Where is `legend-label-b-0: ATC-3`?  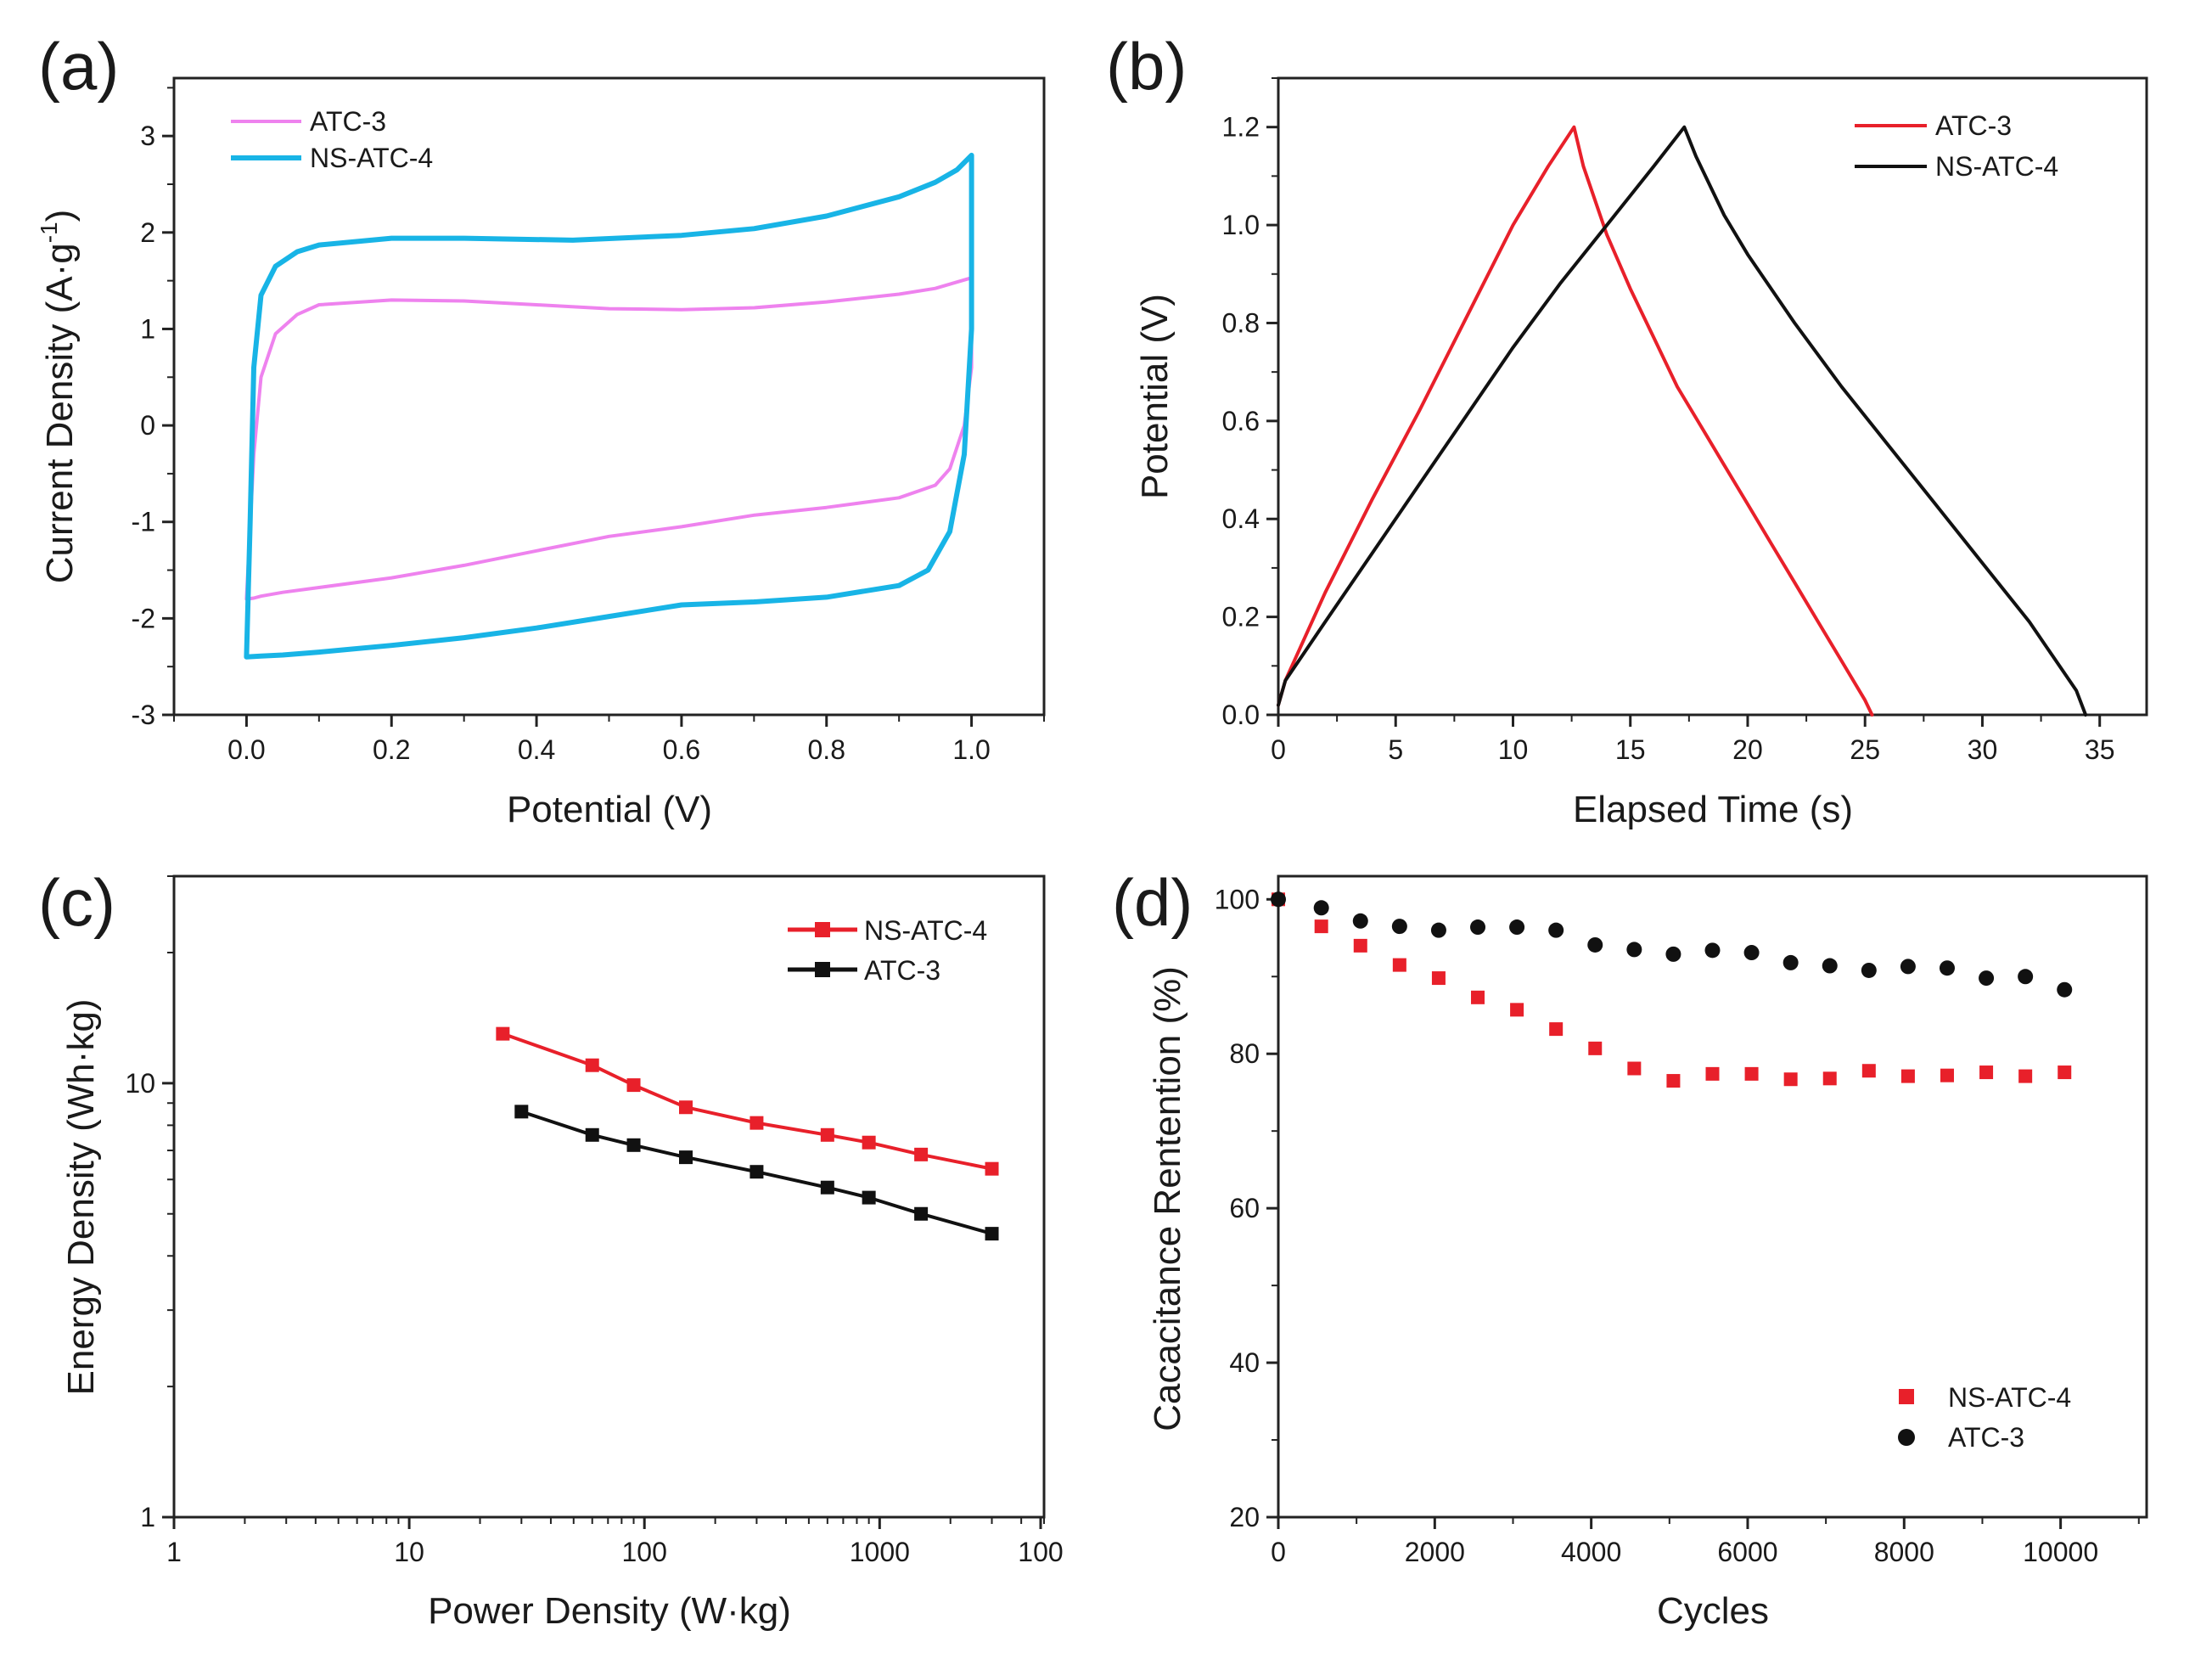
legend-label-b-0: ATC-3 is located at coordinates (1973, 125).